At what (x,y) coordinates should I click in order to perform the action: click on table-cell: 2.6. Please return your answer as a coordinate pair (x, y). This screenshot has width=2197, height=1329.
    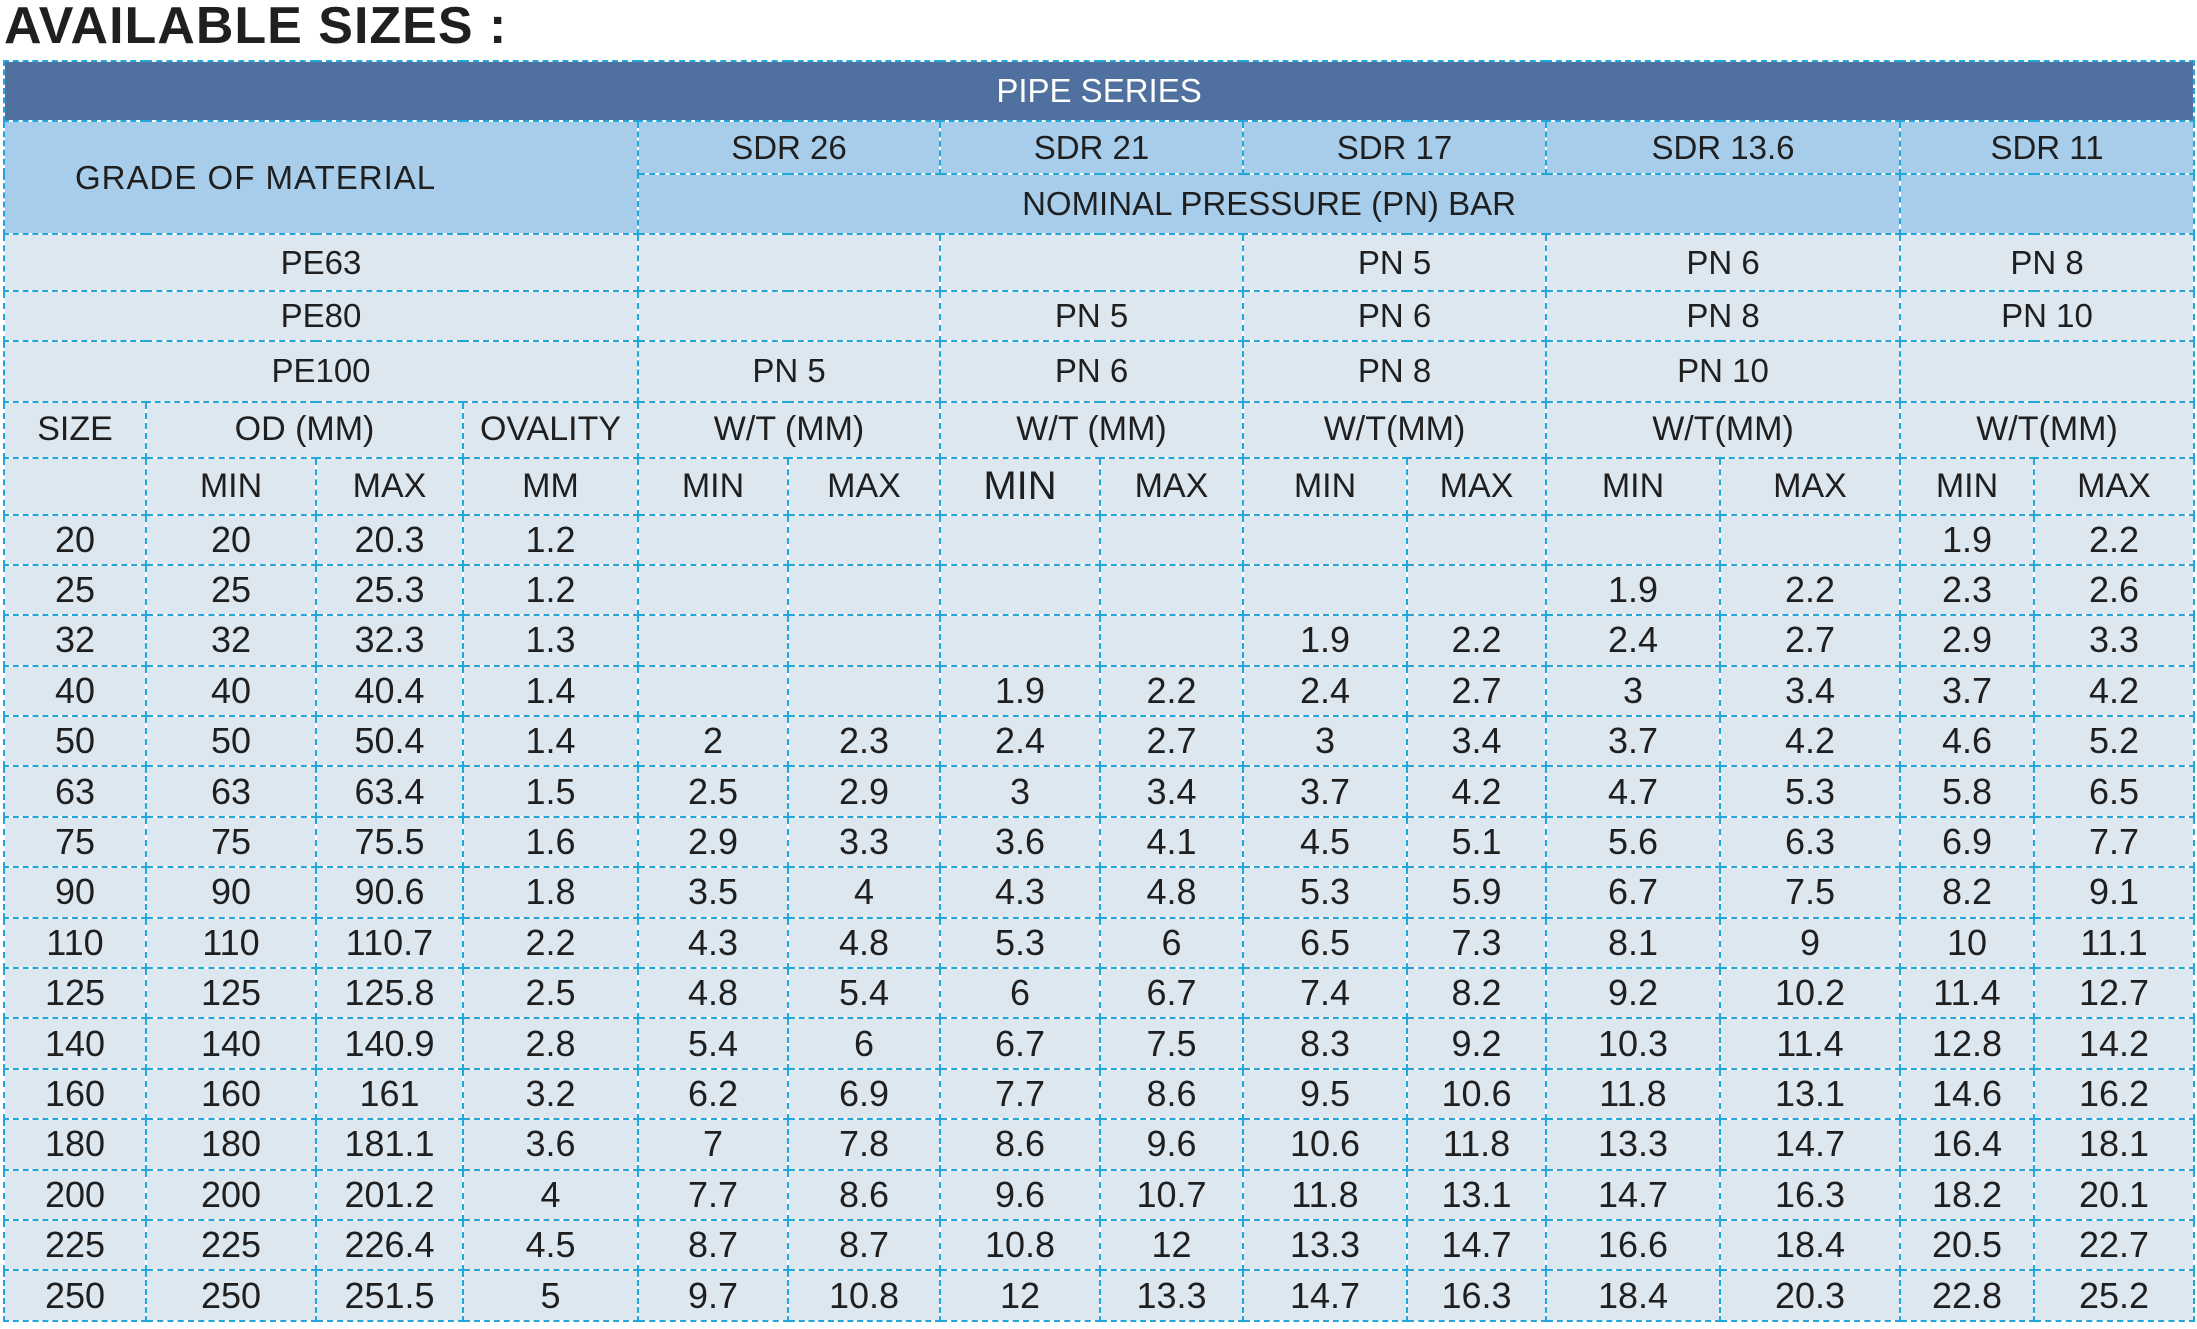
    Looking at the image, I should click on (2114, 590).